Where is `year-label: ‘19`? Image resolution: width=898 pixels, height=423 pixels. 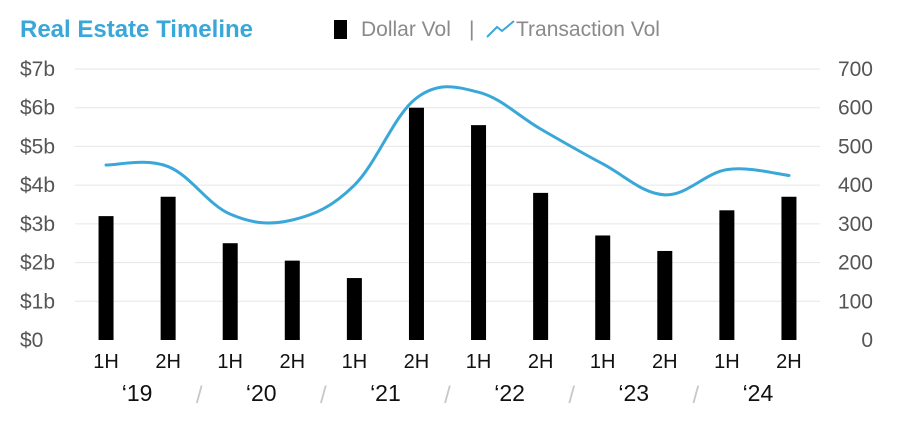
year-label: ‘19 is located at coordinates (137, 393).